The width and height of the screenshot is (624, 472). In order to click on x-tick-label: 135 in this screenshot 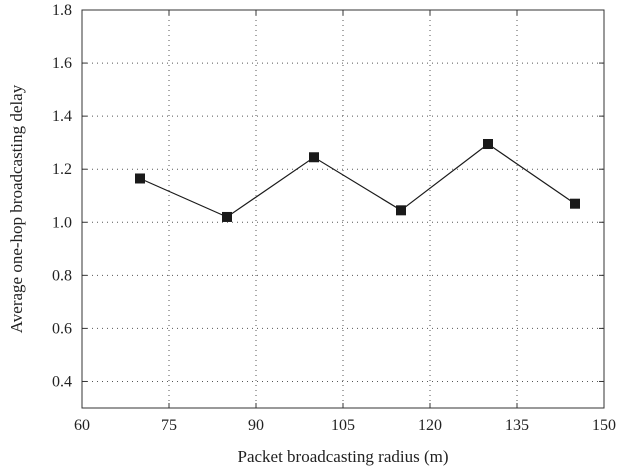, I will do `click(517, 425)`.